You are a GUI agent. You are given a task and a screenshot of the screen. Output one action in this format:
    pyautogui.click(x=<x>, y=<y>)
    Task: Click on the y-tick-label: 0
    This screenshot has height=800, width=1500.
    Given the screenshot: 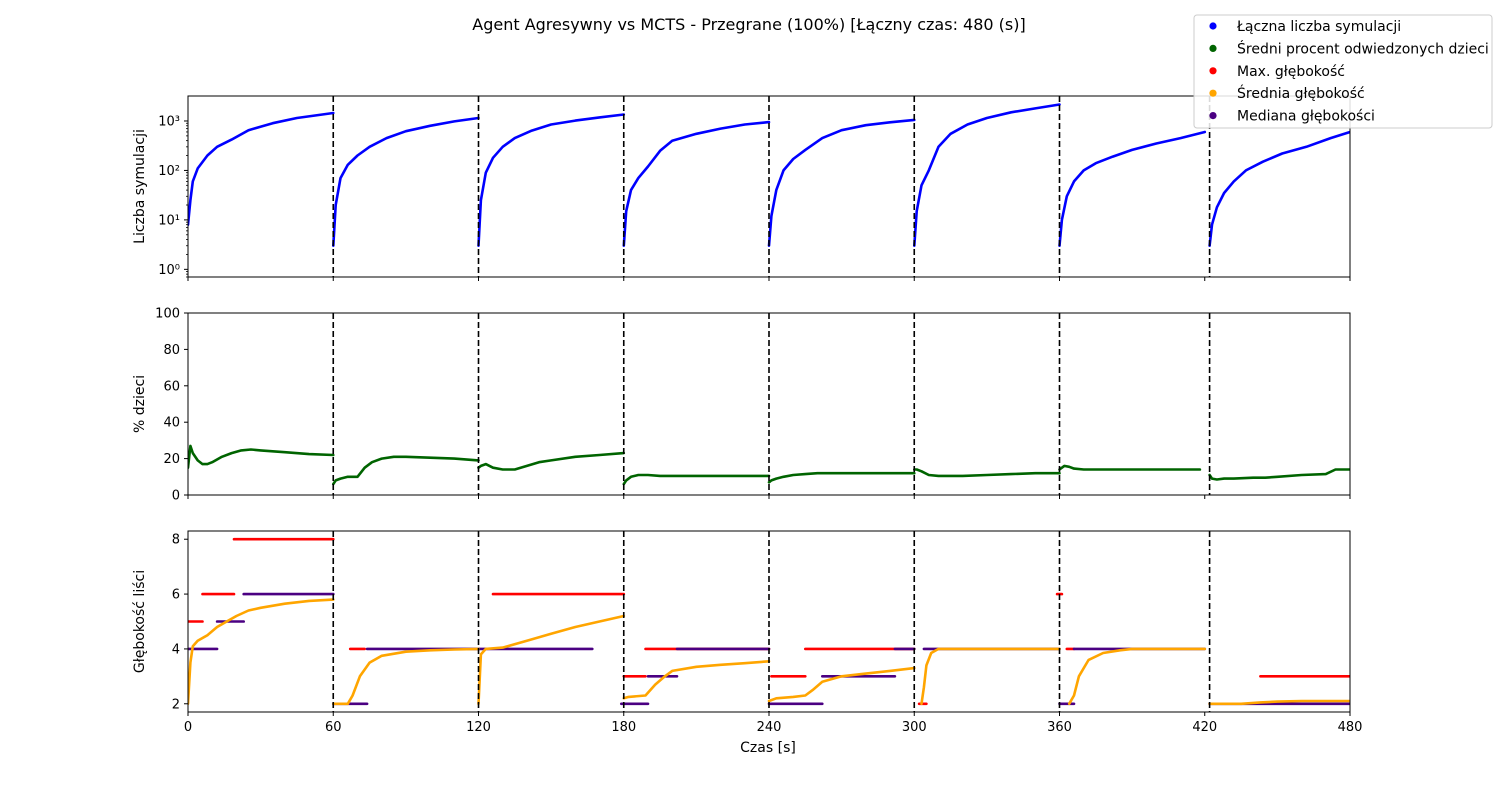 What is the action you would take?
    pyautogui.click(x=176, y=496)
    